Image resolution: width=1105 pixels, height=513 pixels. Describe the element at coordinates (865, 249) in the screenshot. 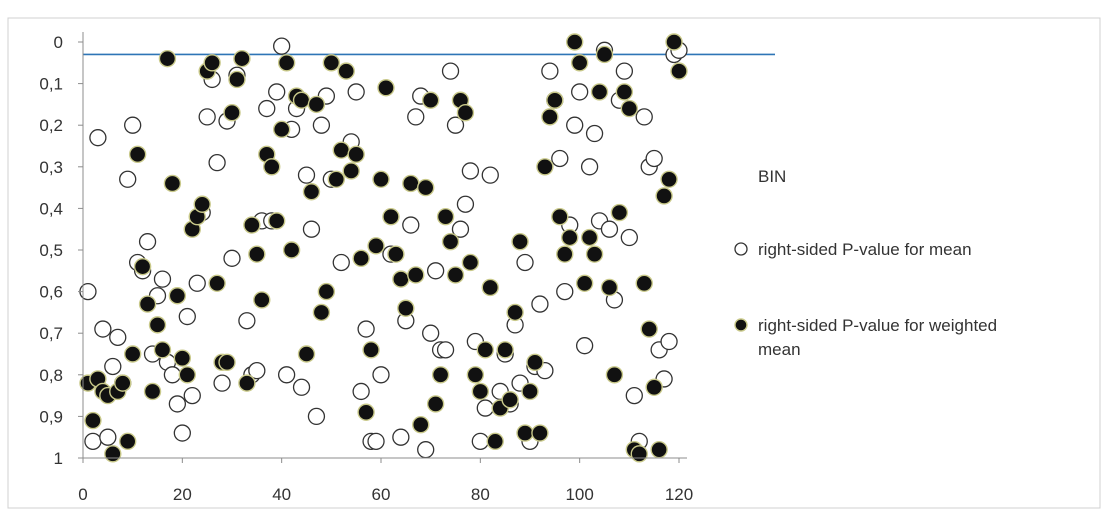

I see `legend-label: right-sided P-value for mean` at that location.